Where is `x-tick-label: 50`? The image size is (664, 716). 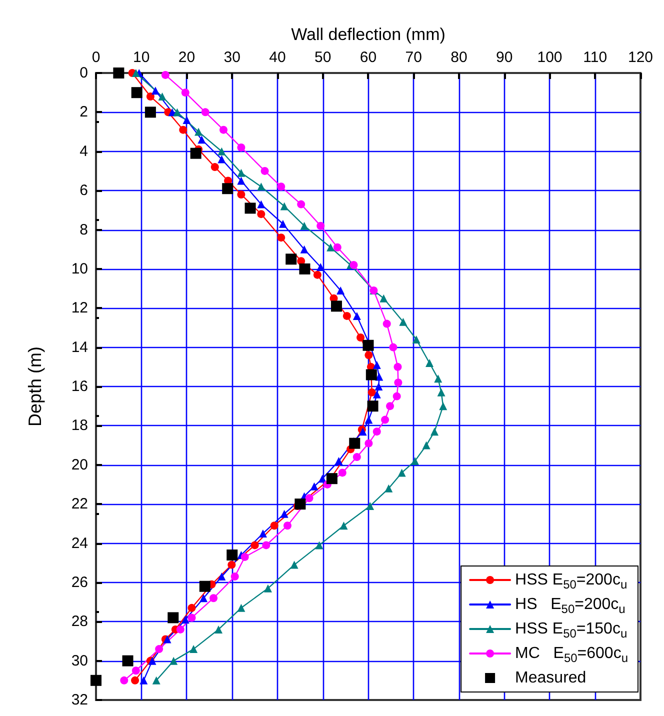 x-tick-label: 50 is located at coordinates (323, 57).